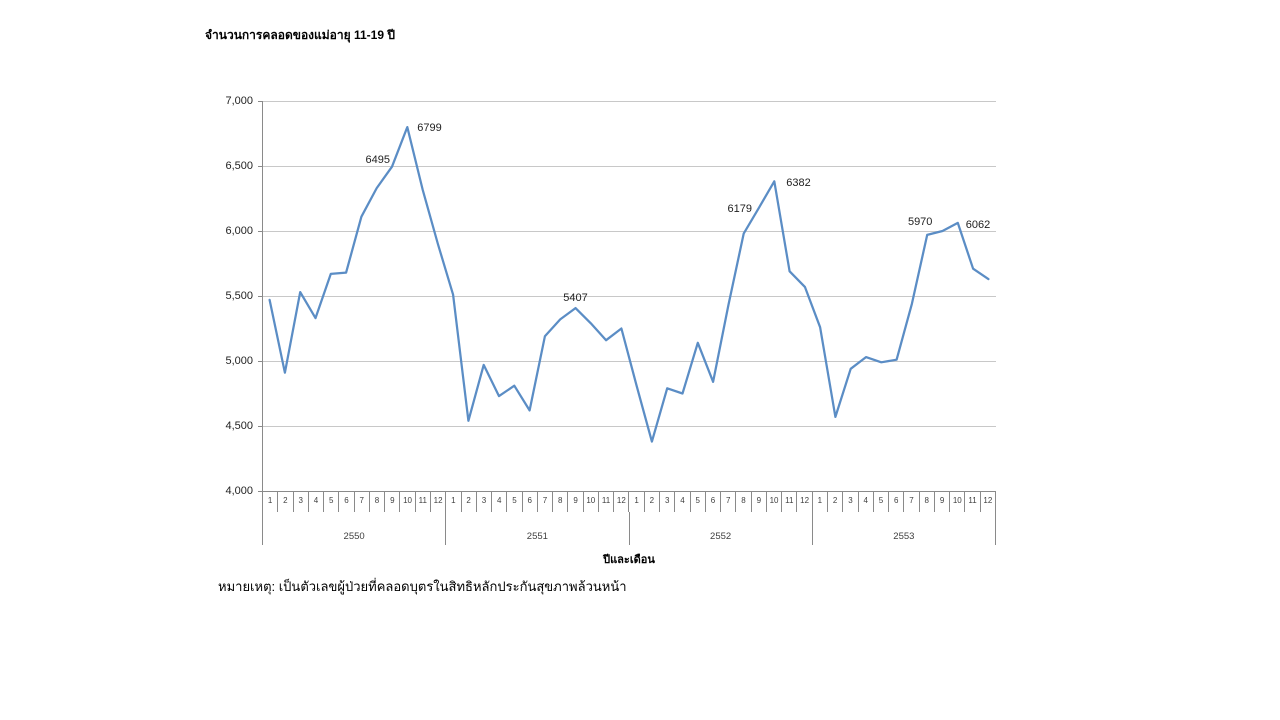 The height and width of the screenshot is (720, 1280). What do you see at coordinates (355, 528) in the screenshot?
I see `year-cell: 2550` at bounding box center [355, 528].